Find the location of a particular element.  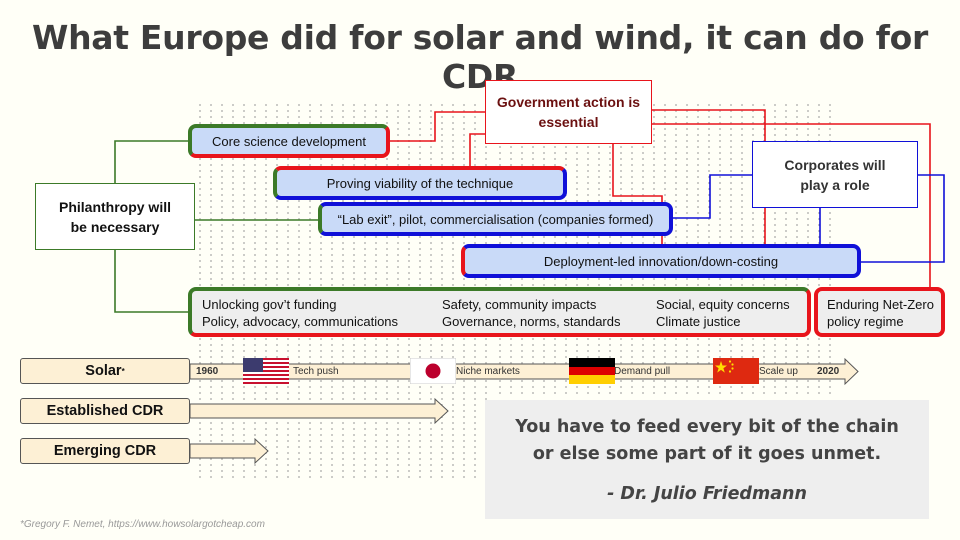

philanthropy-callout: Philanthropy will be necessary is located at coordinates (115, 216).